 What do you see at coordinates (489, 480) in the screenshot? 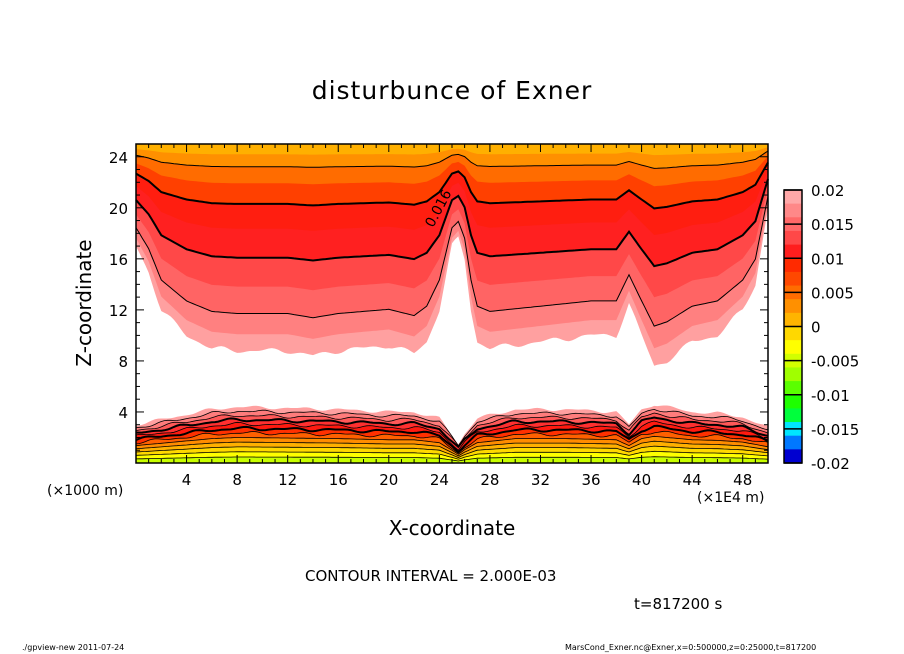
I see `x-tick-label: 28` at bounding box center [489, 480].